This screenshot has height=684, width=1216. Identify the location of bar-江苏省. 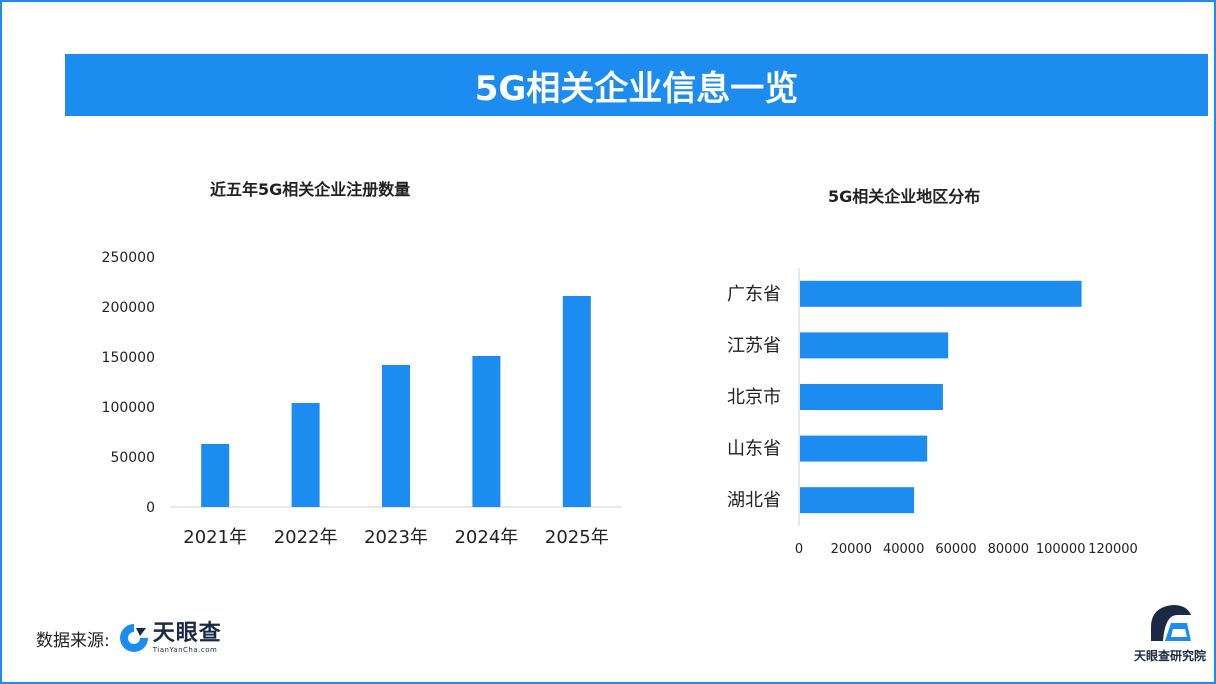
(874, 345).